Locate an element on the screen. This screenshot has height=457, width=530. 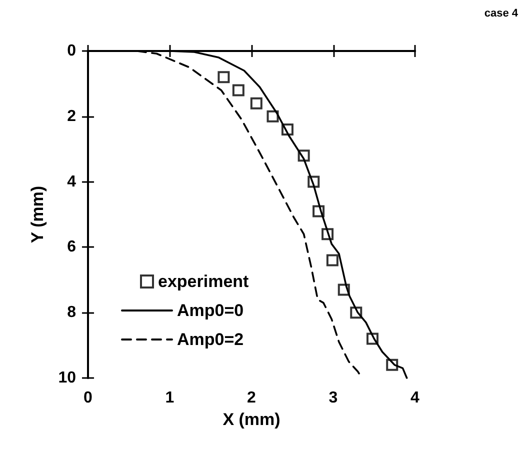
x-axis-title: X (mm) is located at coordinates (251, 419).